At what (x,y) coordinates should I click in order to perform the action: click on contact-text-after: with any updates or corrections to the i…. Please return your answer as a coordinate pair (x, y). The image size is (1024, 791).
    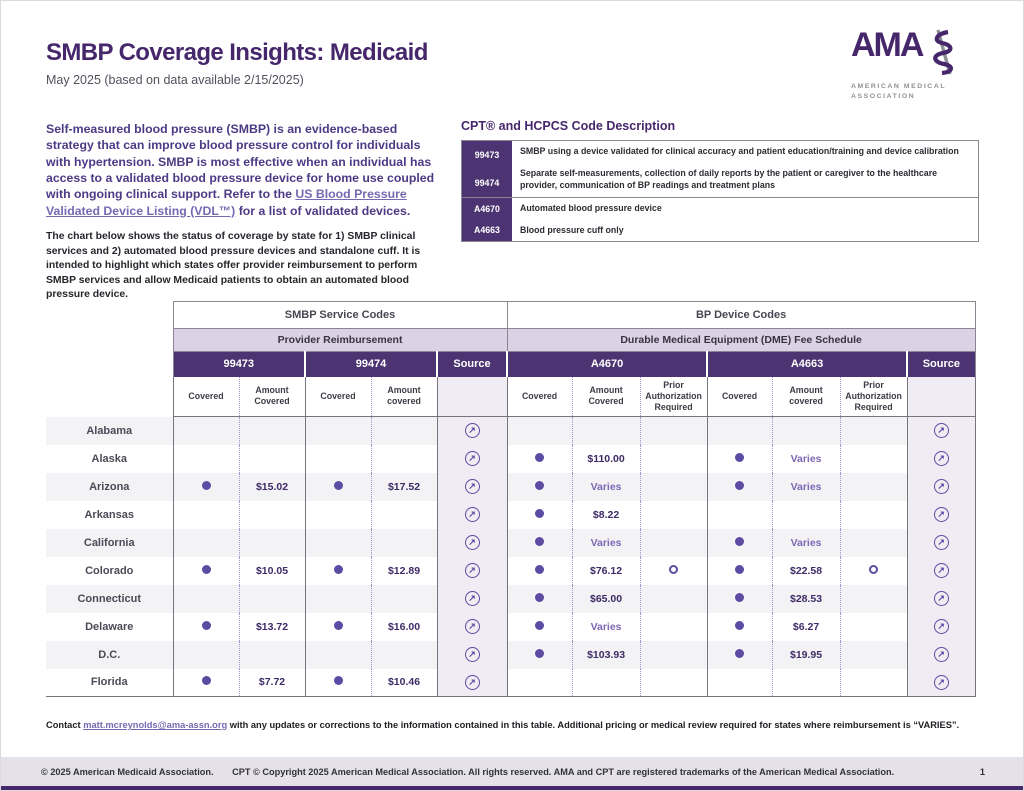
    Looking at the image, I should click on (593, 725).